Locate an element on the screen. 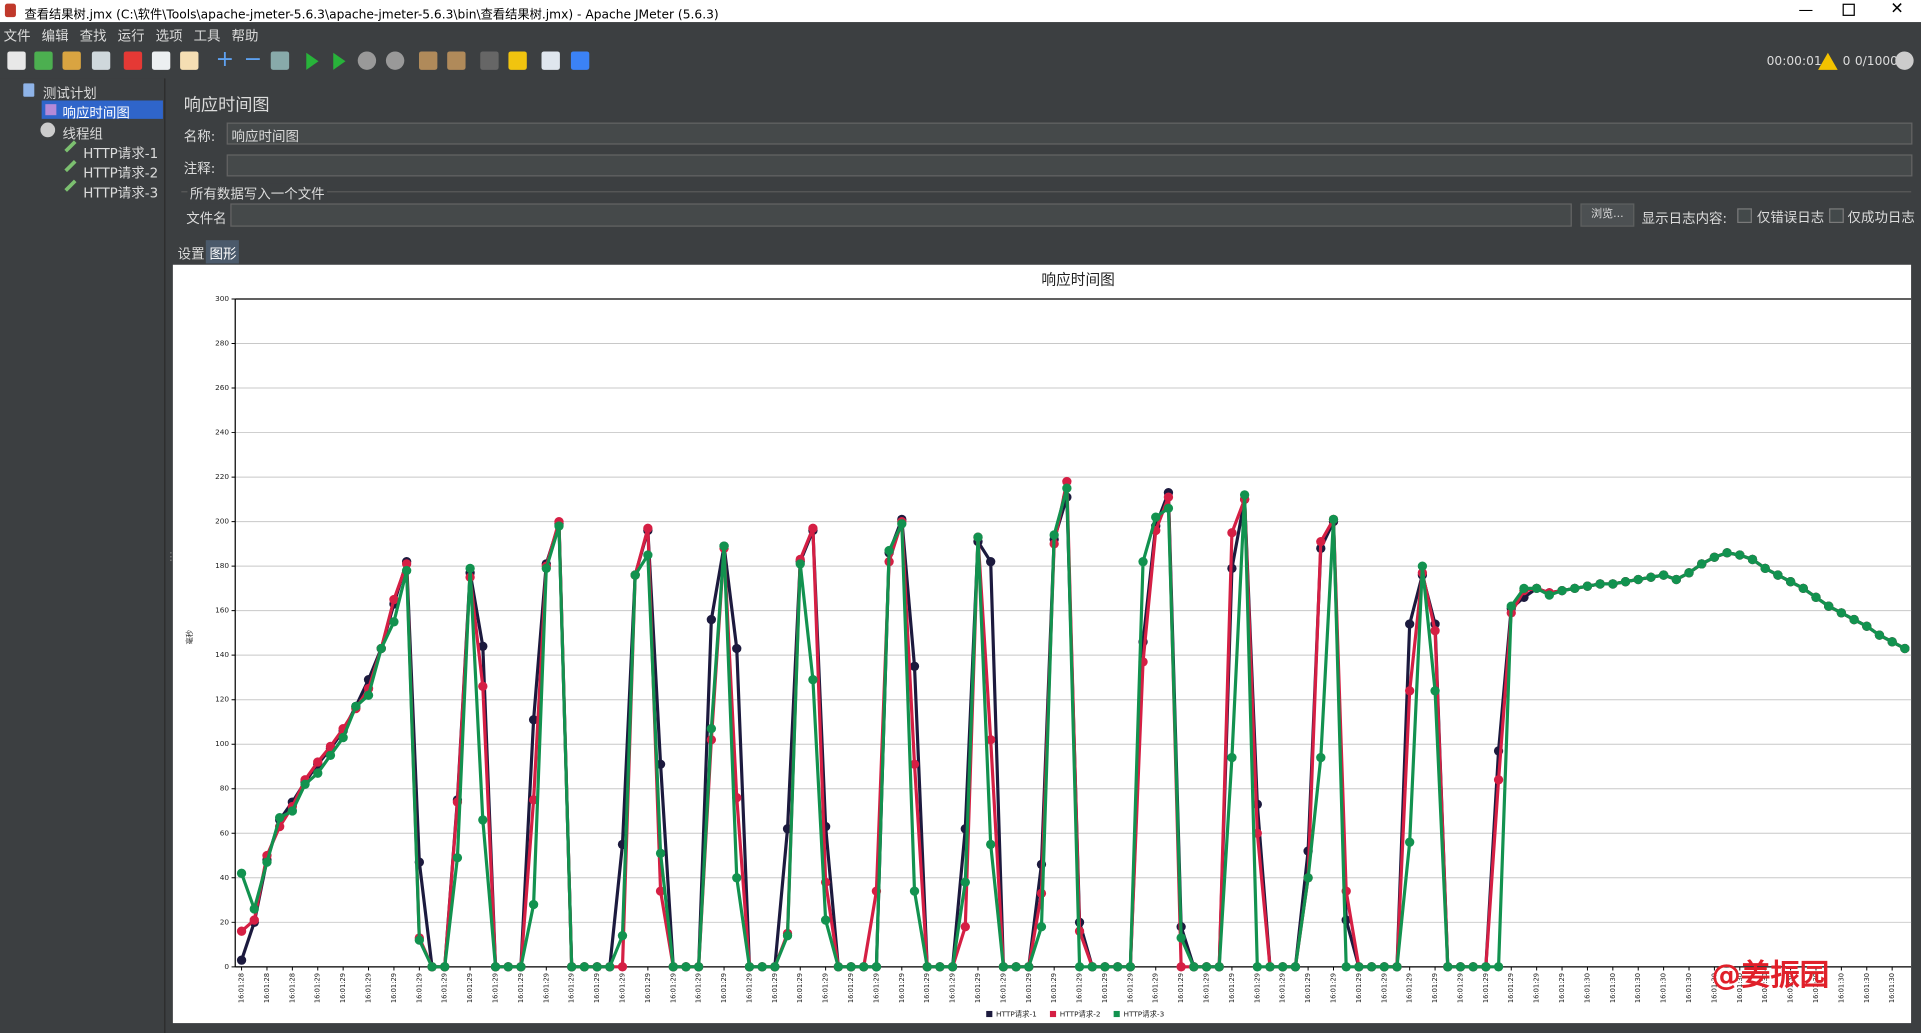  name-field is located at coordinates (1069, 133).